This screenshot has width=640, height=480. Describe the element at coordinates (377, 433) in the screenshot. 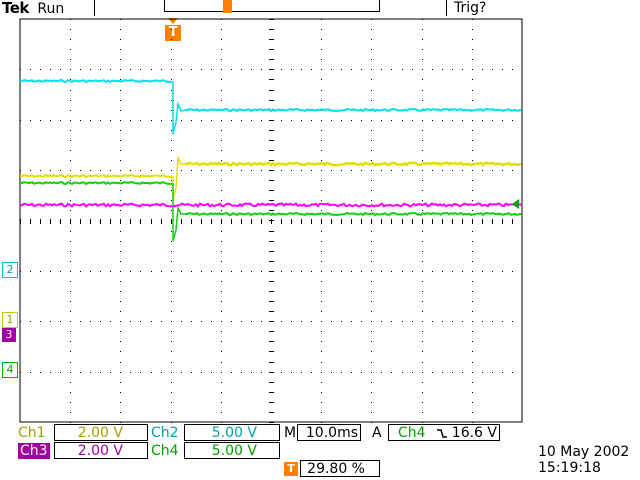

I see `trigger-mode-label: A` at that location.